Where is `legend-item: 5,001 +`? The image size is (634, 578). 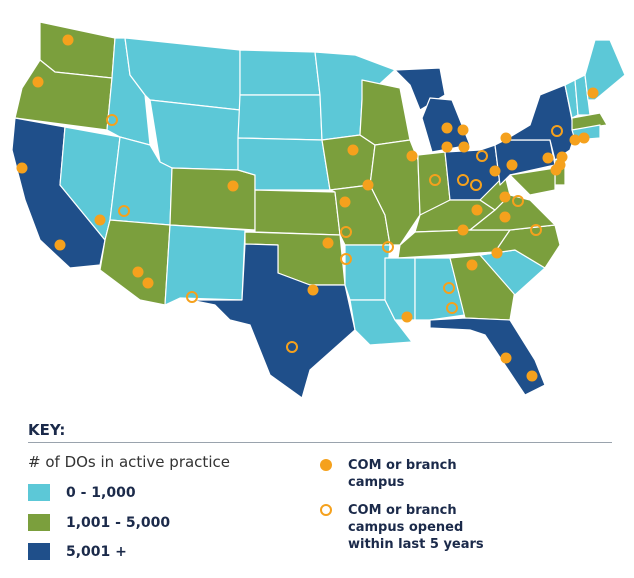
legend-item: 5,001 + is located at coordinates (77, 551).